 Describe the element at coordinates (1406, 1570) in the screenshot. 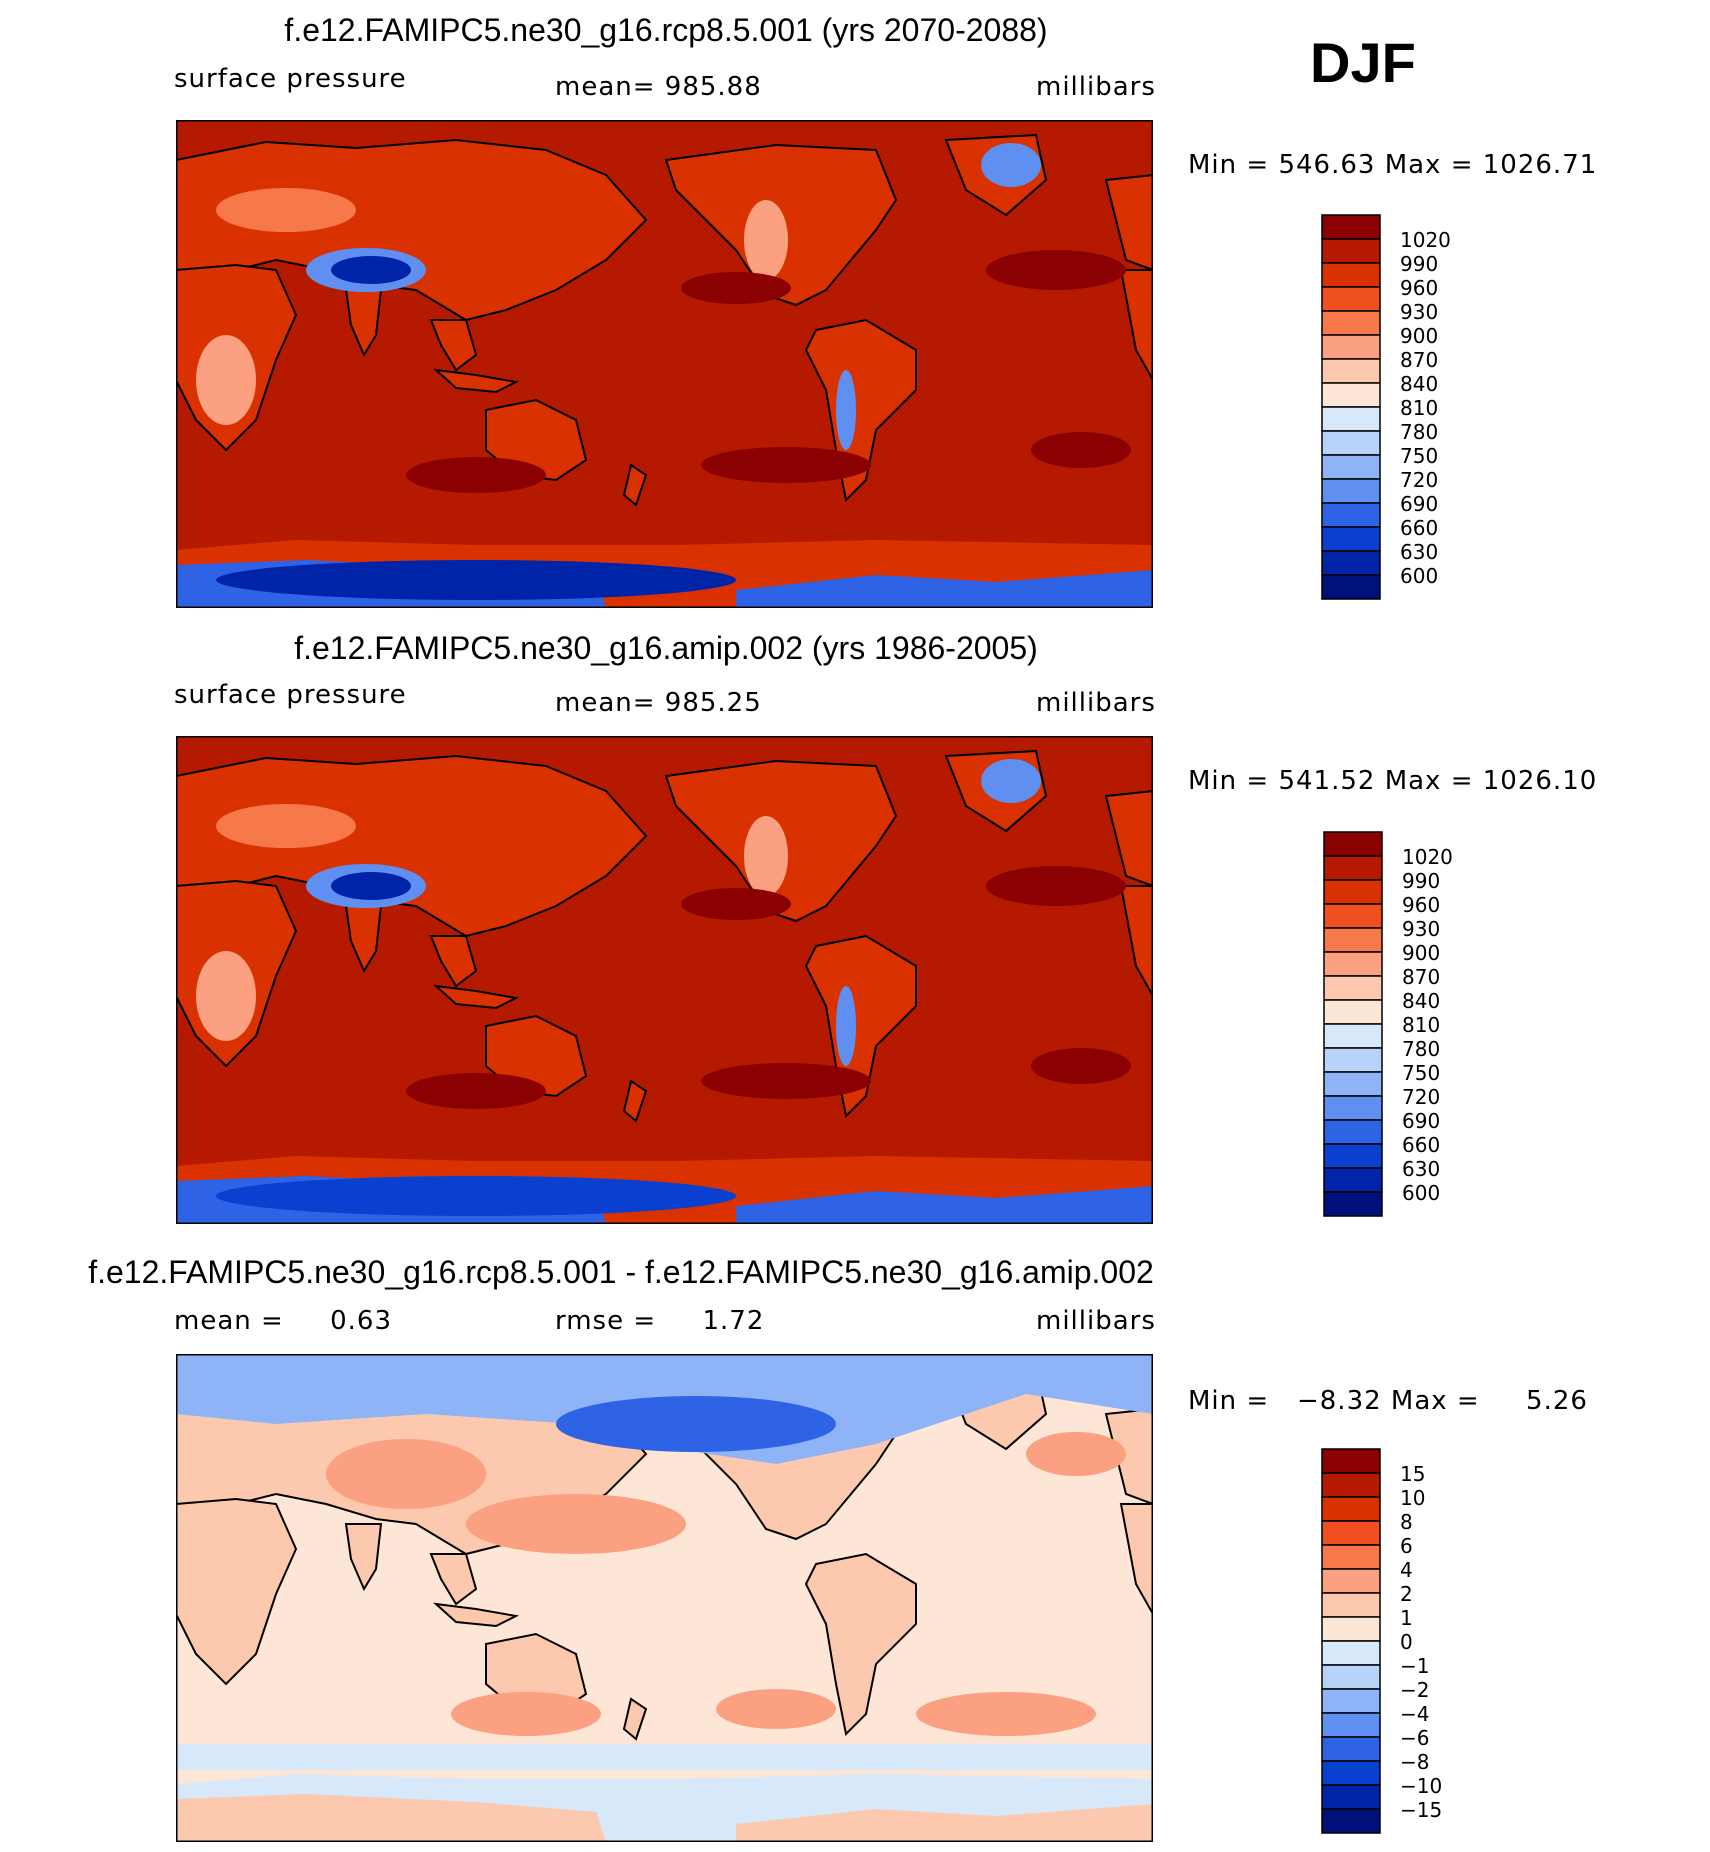

I see `colorbar-tick-label: 4` at that location.